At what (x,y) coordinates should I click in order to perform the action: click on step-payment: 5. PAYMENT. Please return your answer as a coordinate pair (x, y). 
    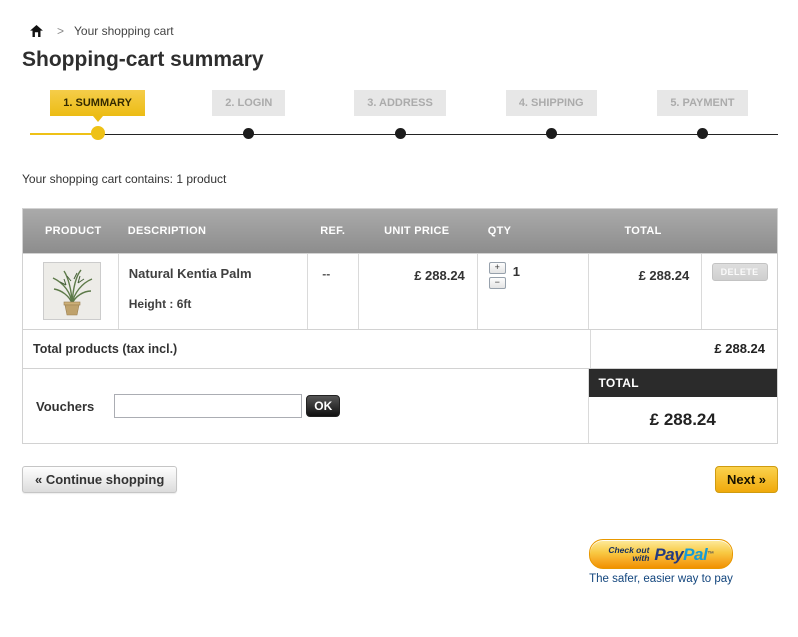
    Looking at the image, I should click on (702, 118).